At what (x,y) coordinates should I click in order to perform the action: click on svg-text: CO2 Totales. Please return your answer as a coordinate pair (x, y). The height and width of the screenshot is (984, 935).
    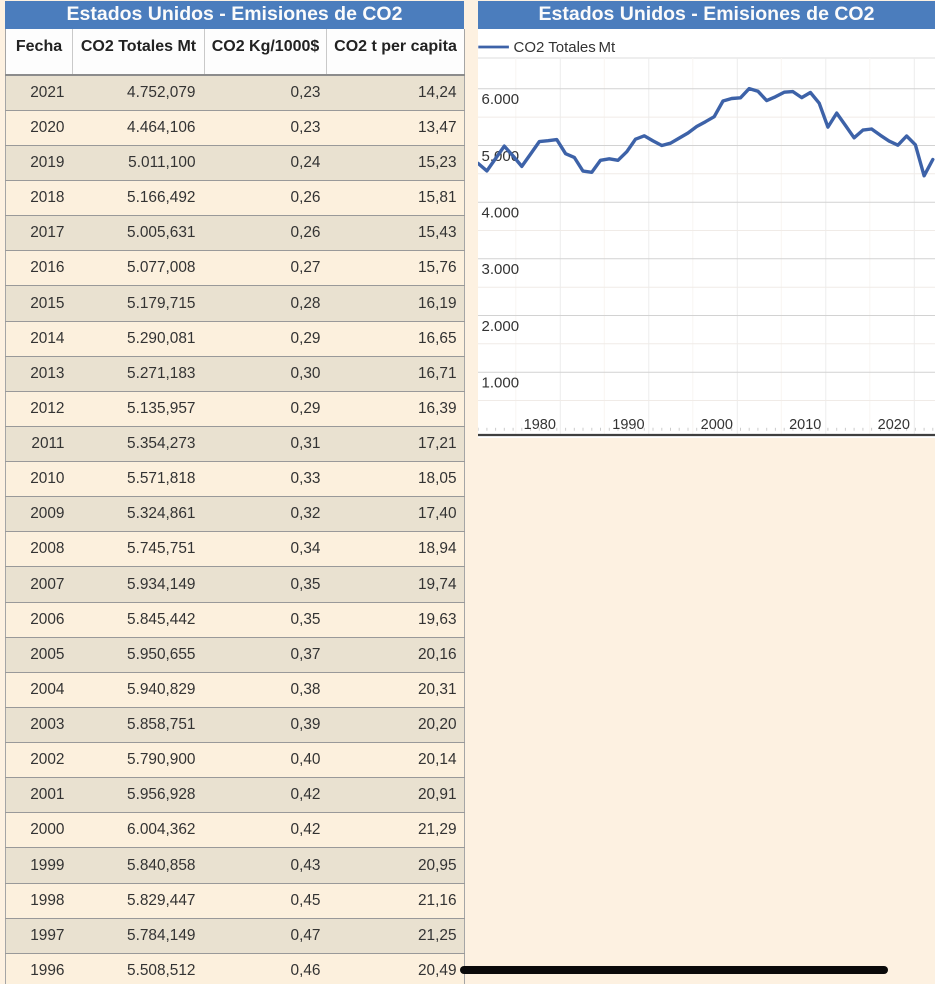
    Looking at the image, I should click on (555, 47).